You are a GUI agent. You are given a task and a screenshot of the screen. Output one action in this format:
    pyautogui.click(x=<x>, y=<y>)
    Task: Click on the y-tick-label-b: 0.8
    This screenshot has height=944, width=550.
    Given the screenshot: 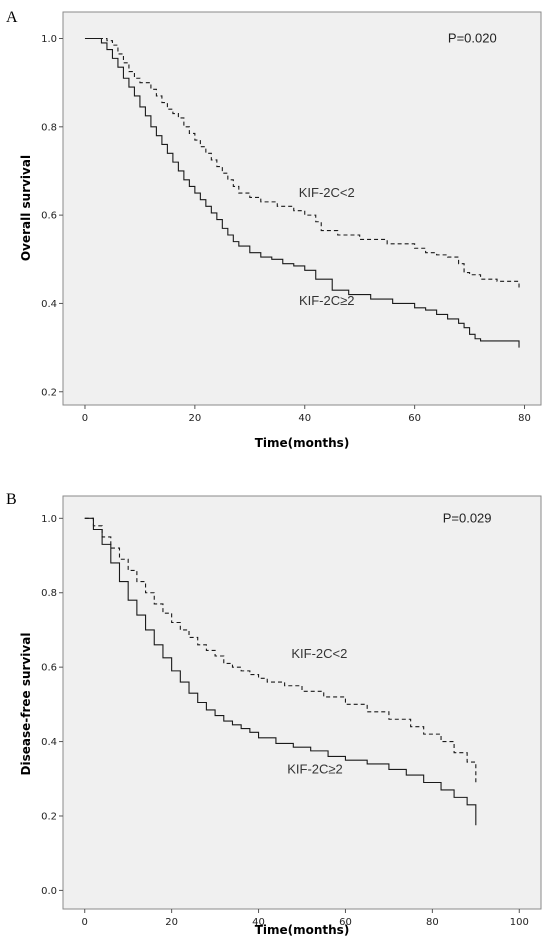 What is the action you would take?
    pyautogui.click(x=49, y=593)
    